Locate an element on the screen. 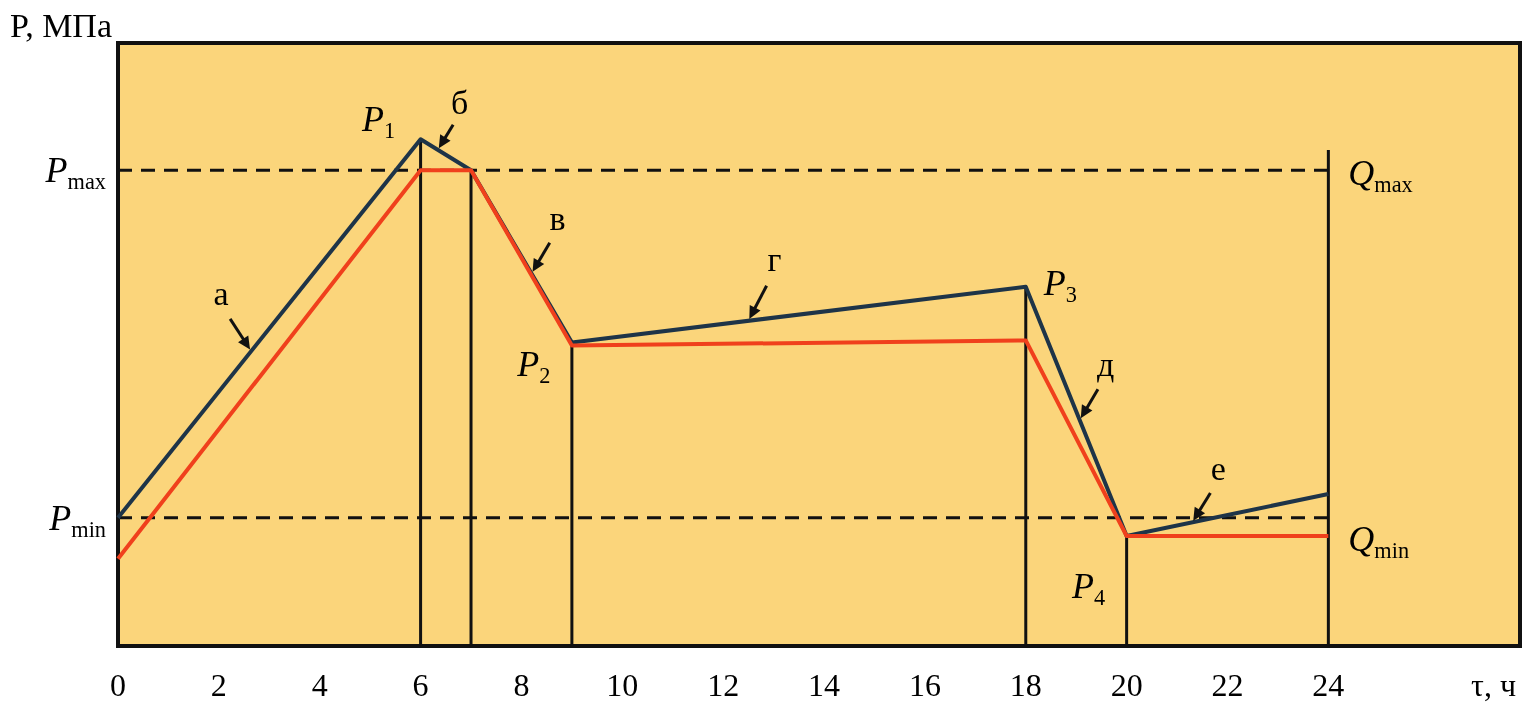 This screenshot has width=1537, height=723. annotation: а is located at coordinates (221, 294).